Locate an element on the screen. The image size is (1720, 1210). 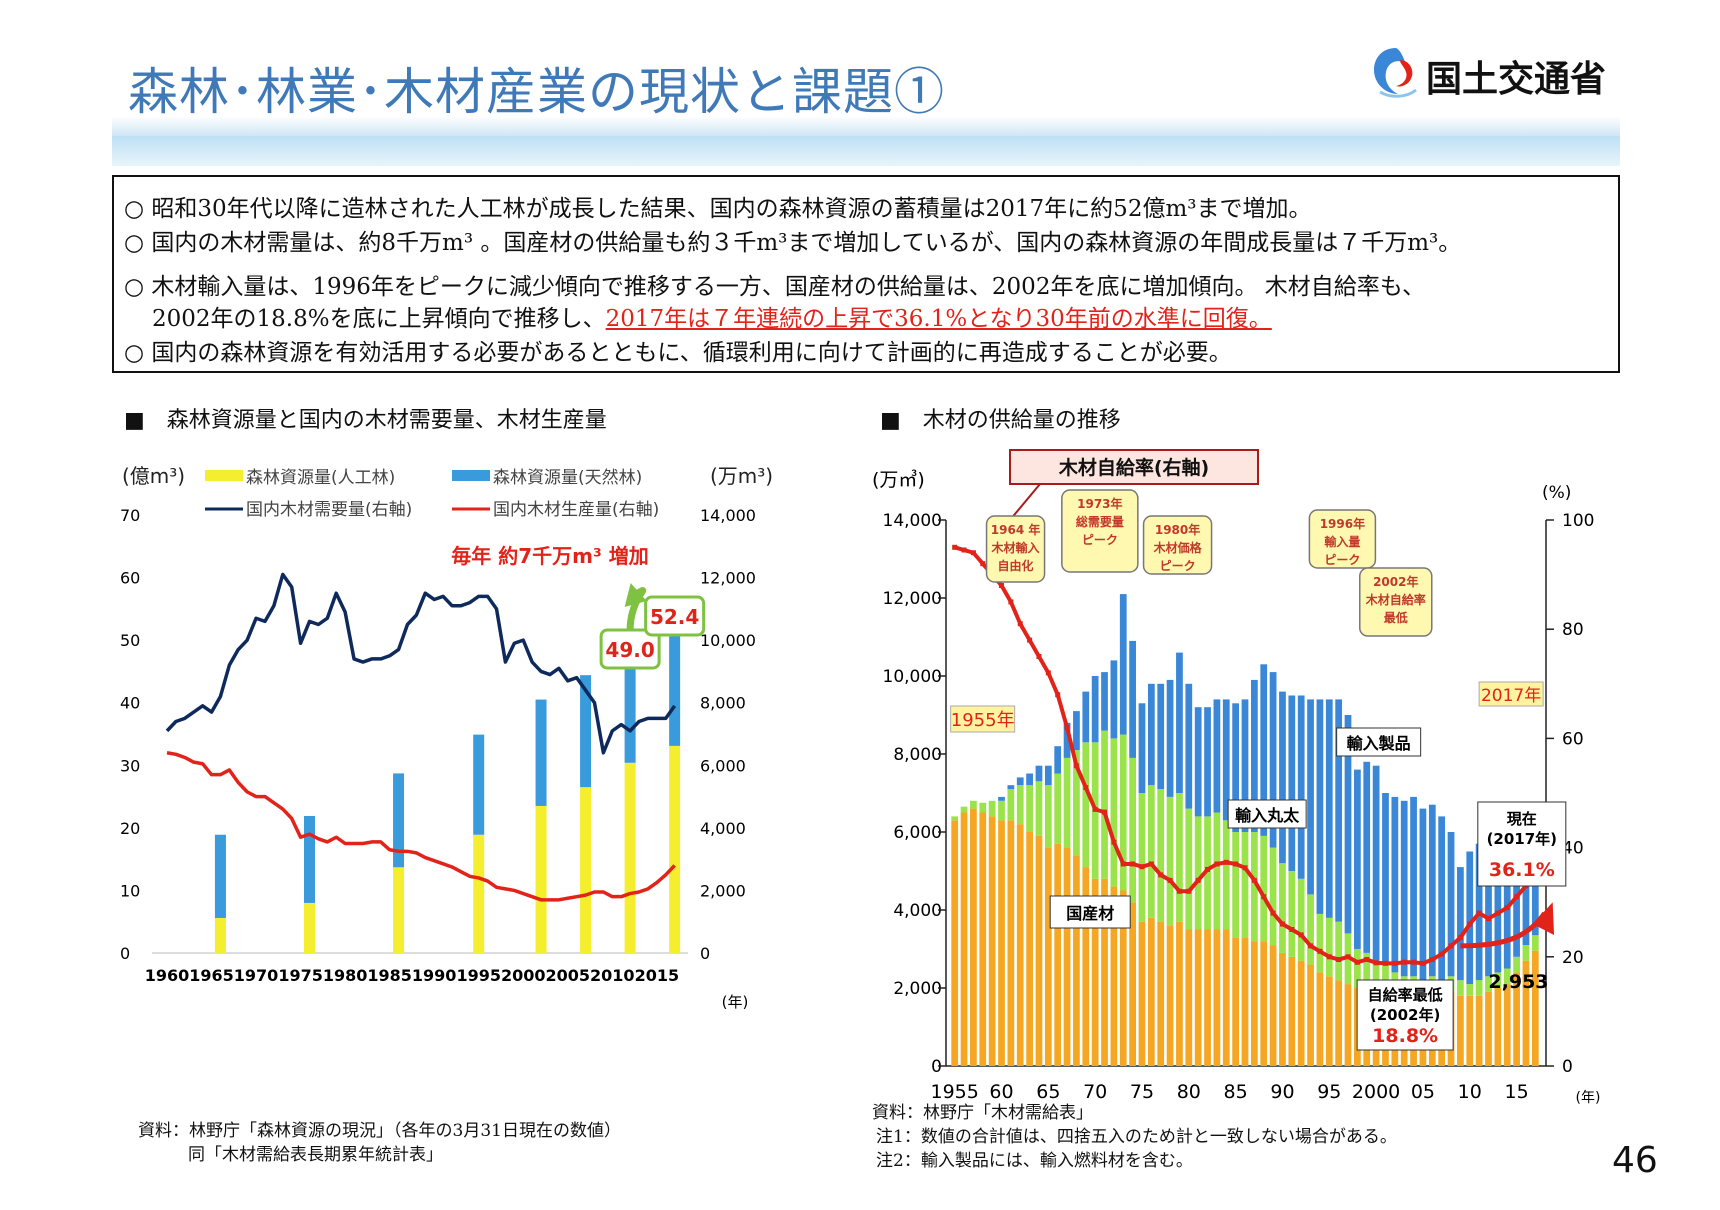
right-note-2: 注2：輸入製品には、輸入燃料材を含む。 is located at coordinates (1034, 1161).